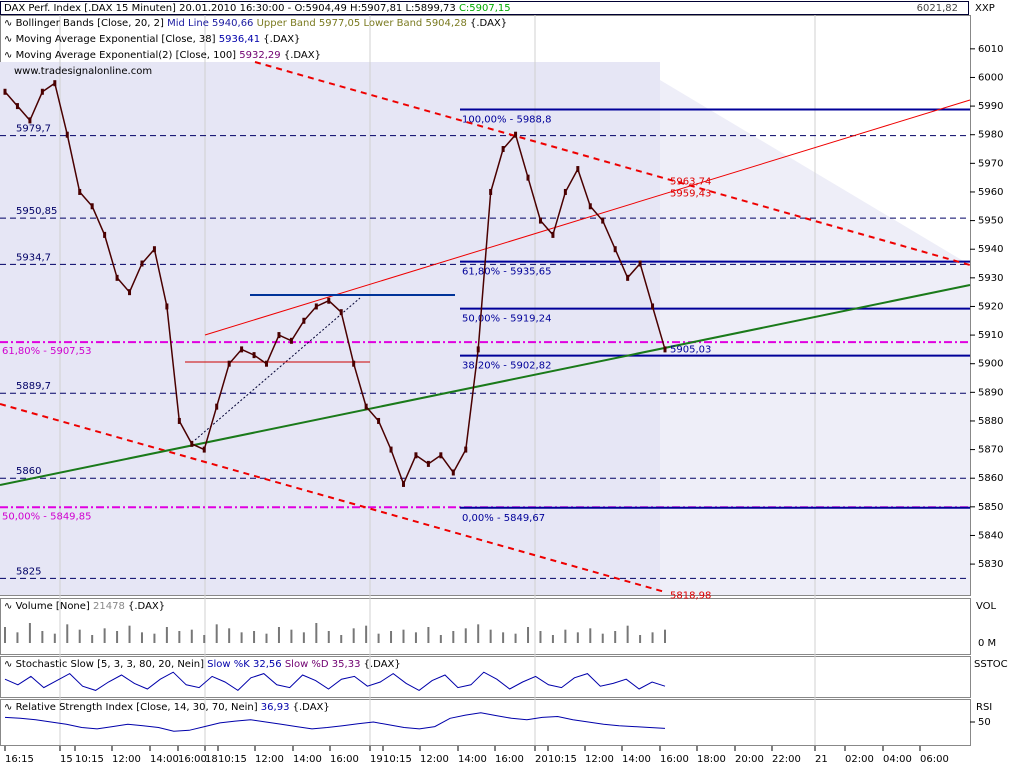 This screenshot has height=768, width=1024. What do you see at coordinates (503, 518) in the screenshot?
I see `fib-label: 0,00% - 5849,67` at bounding box center [503, 518].